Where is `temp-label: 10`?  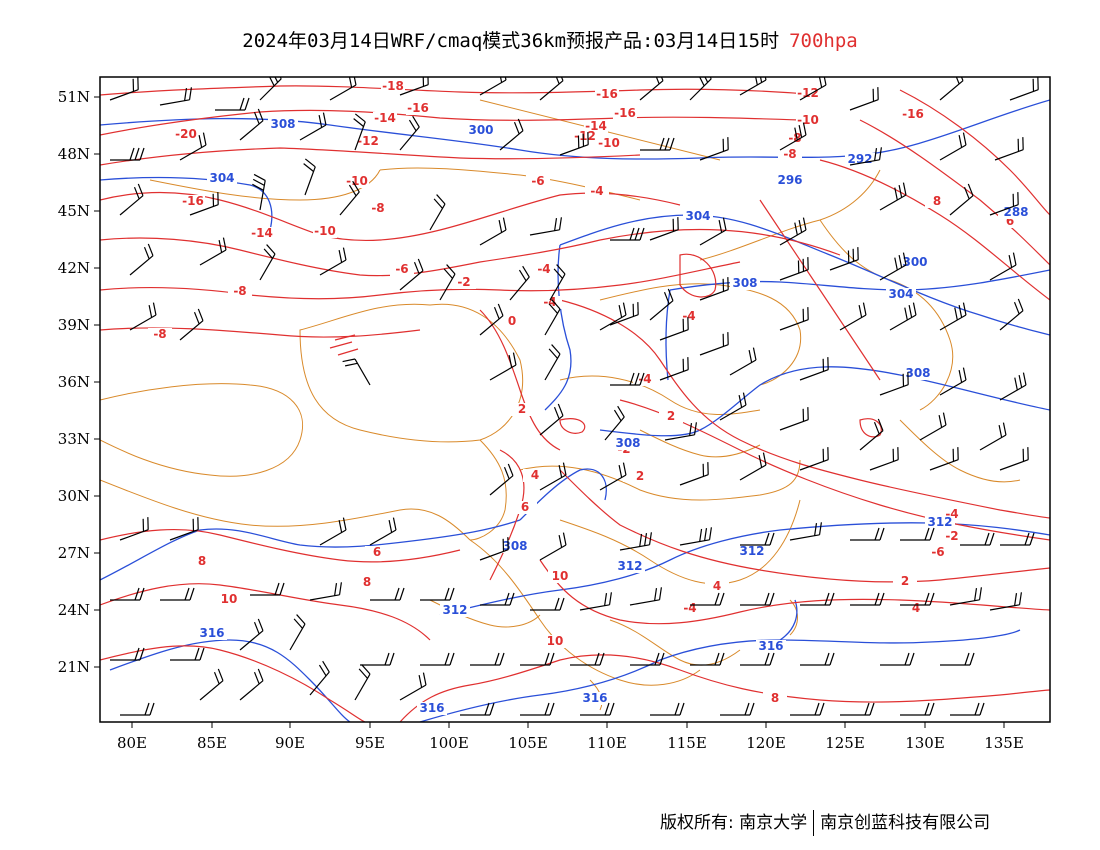
temp-label: 10 is located at coordinates (555, 641).